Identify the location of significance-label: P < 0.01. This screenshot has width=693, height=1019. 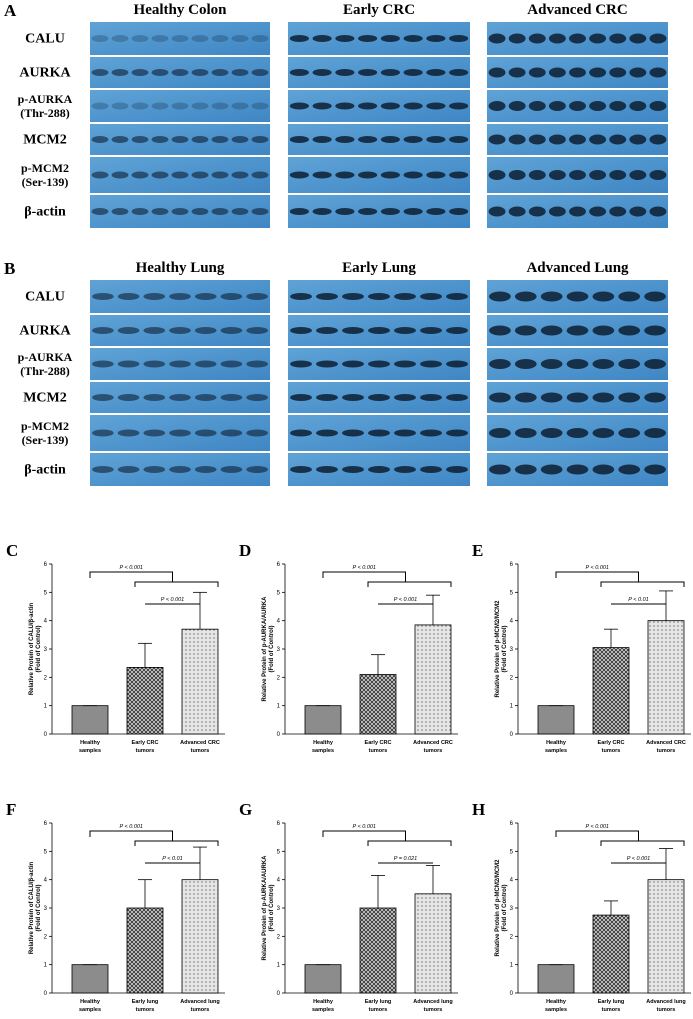
(638, 600).